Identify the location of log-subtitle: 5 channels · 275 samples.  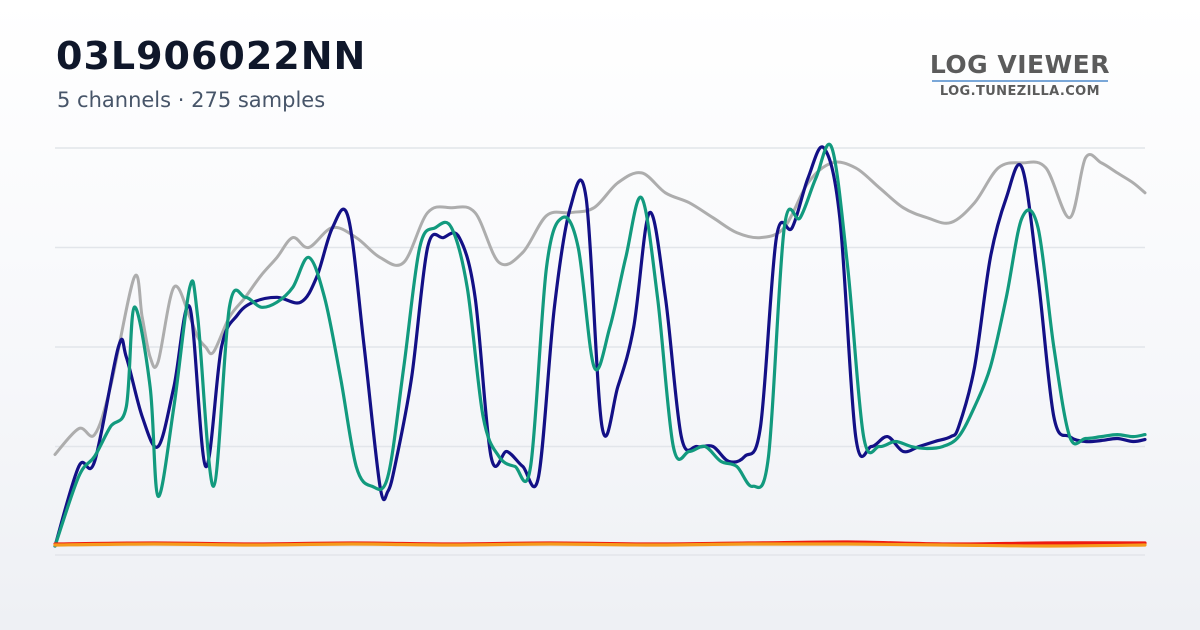
(191, 100).